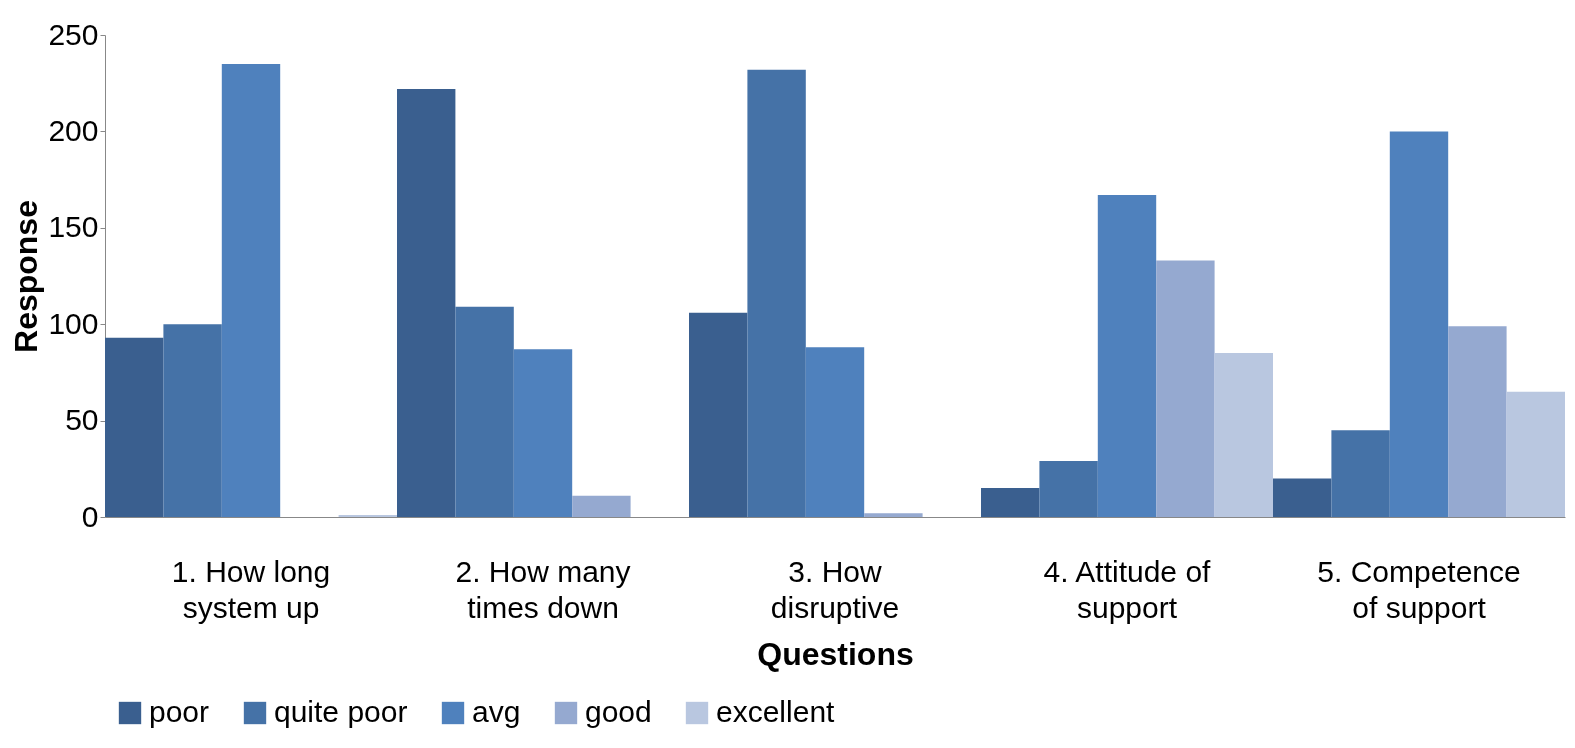 Image resolution: width=1575 pixels, height=748 pixels. What do you see at coordinates (543, 589) in the screenshot?
I see `x-tick-label: 2. How many times down` at bounding box center [543, 589].